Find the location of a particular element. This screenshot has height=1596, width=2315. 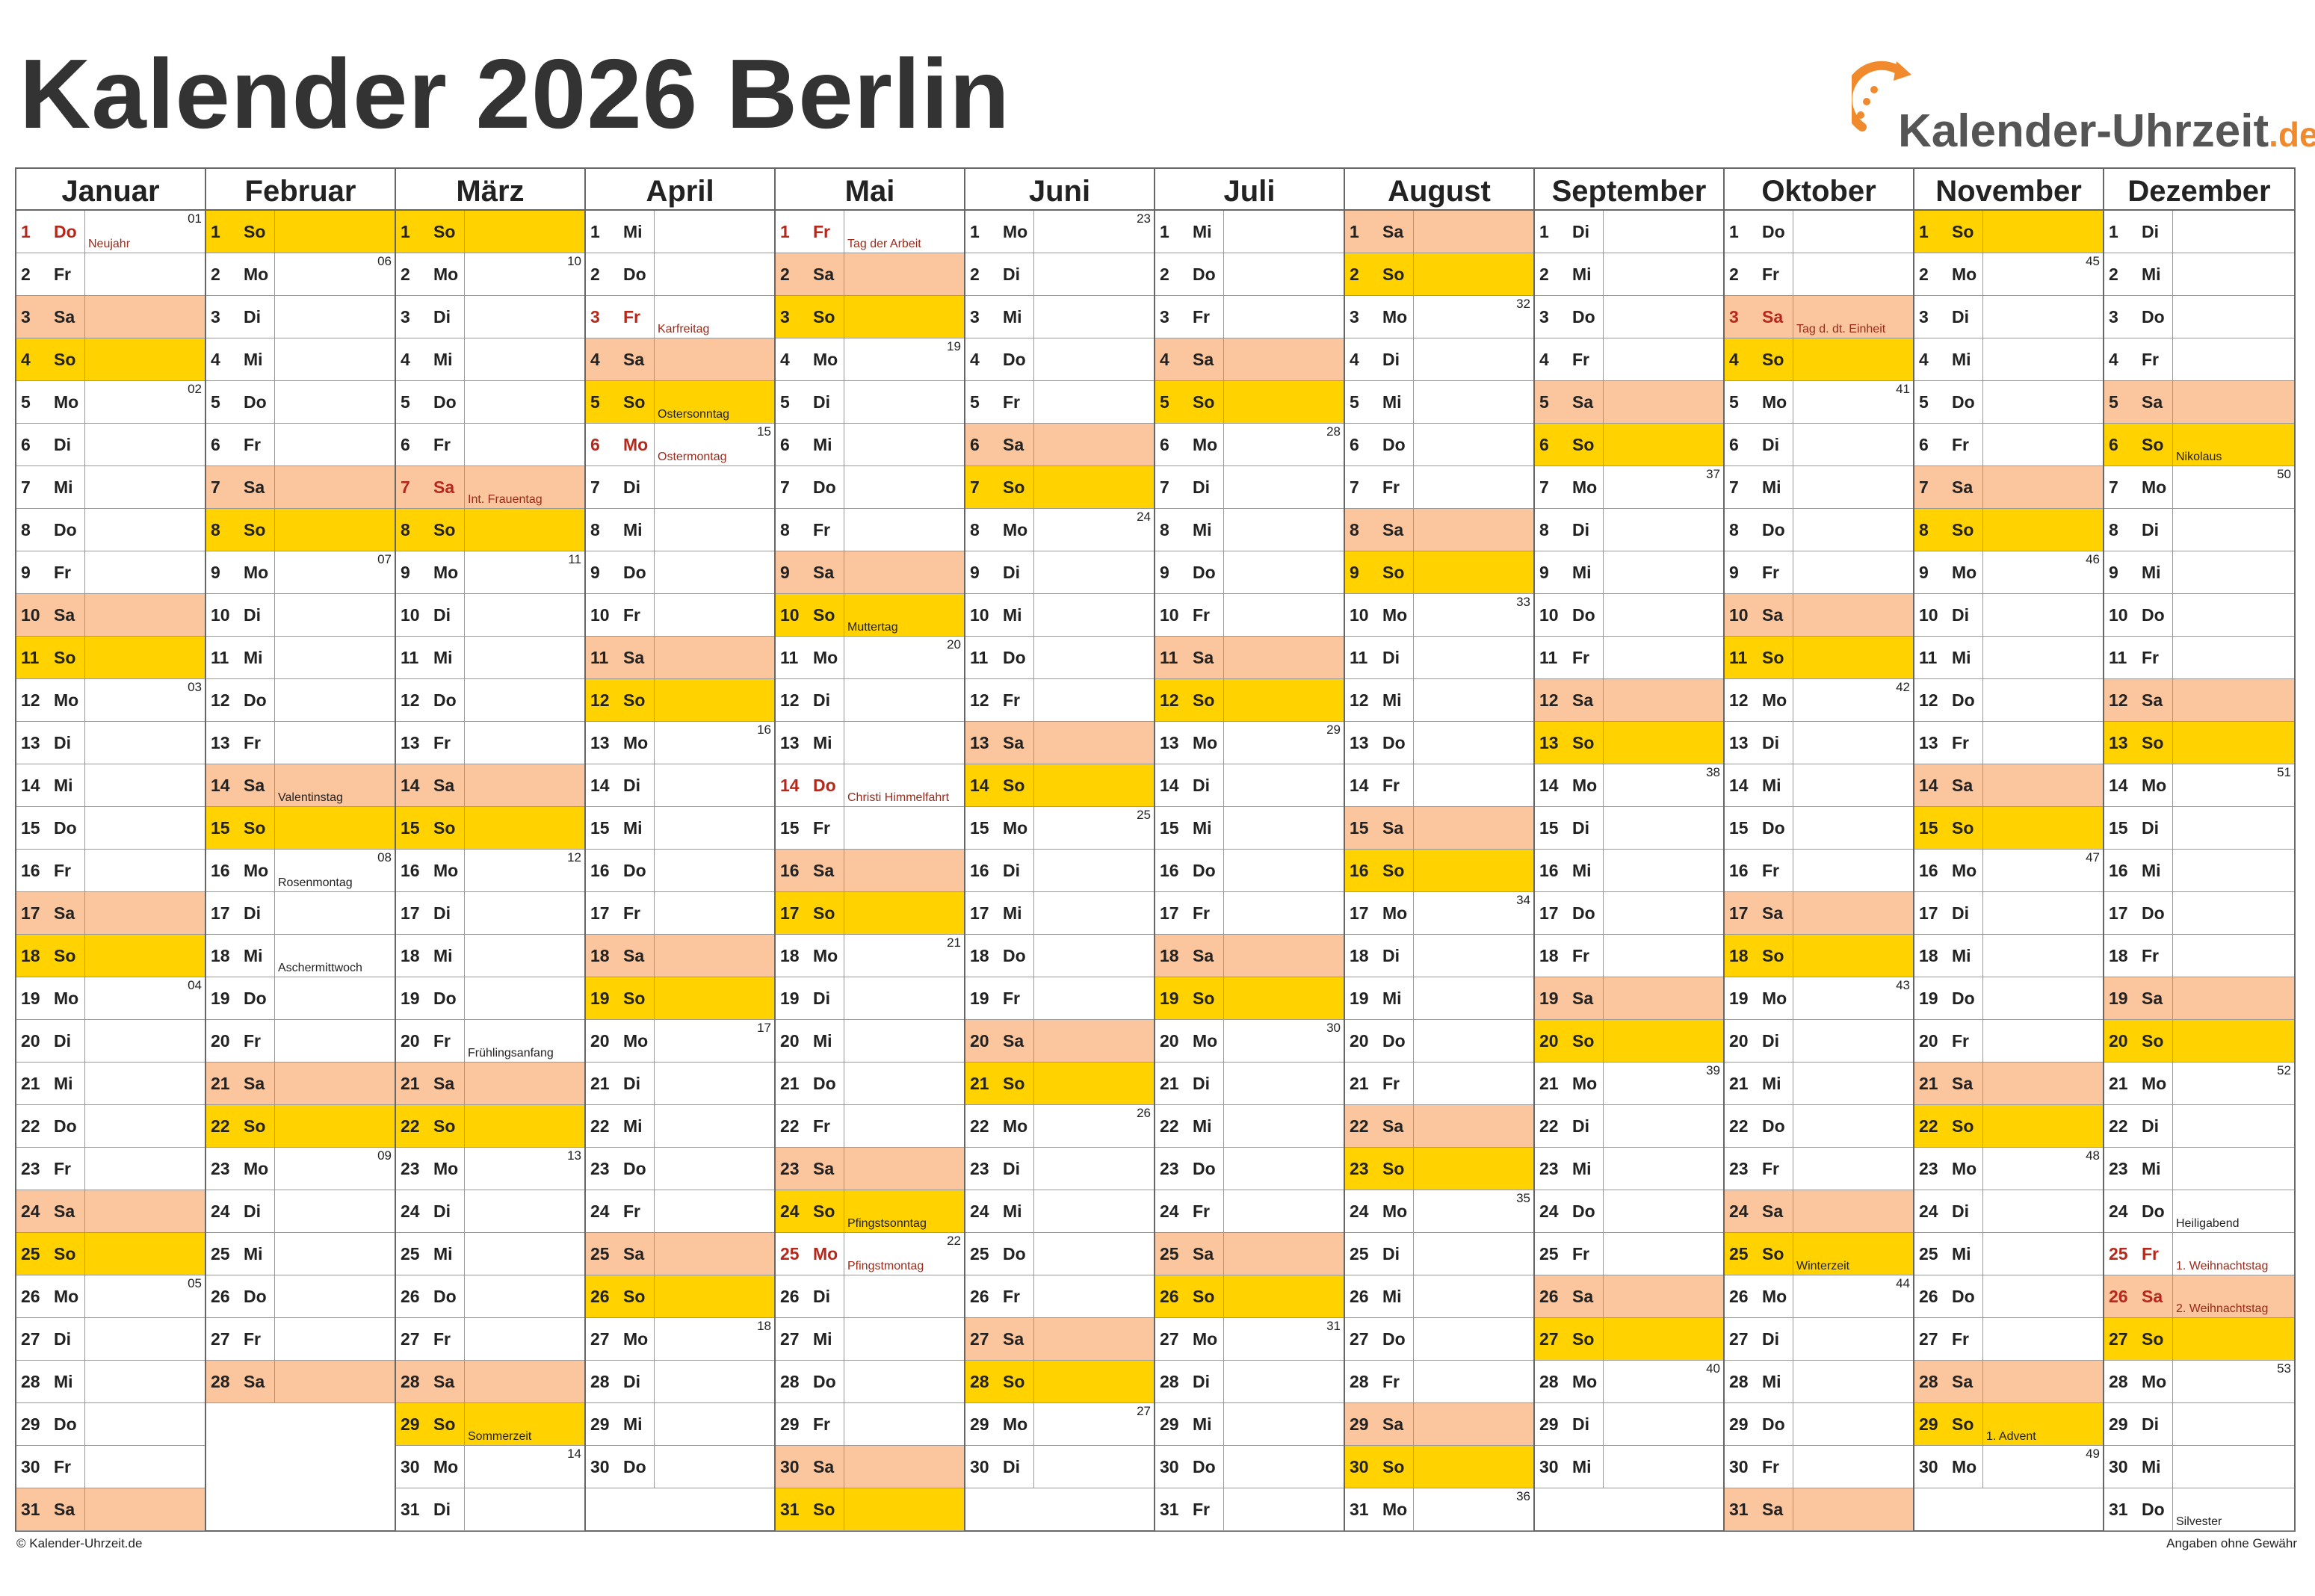

day-number: 1 is located at coordinates (215, 232).